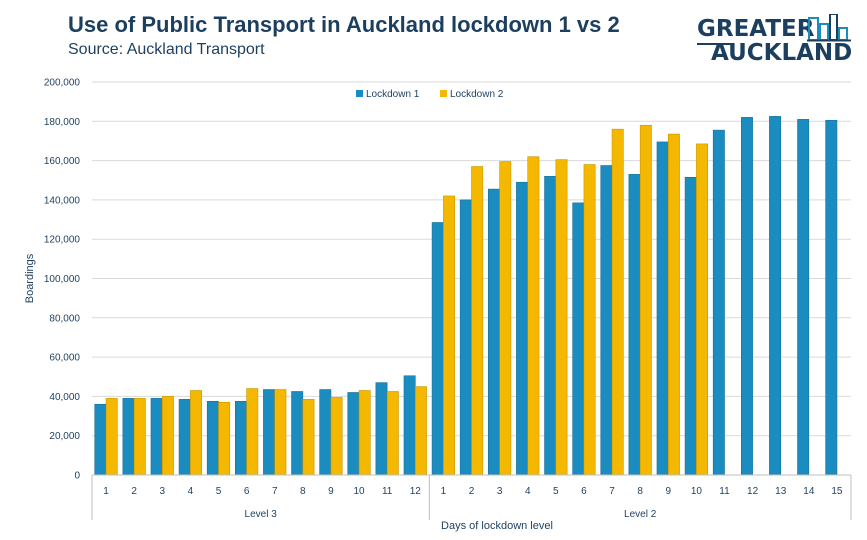 The image size is (867, 540). Describe the element at coordinates (497, 526) in the screenshot. I see `x-axis-label: Days of lockdown level` at that location.